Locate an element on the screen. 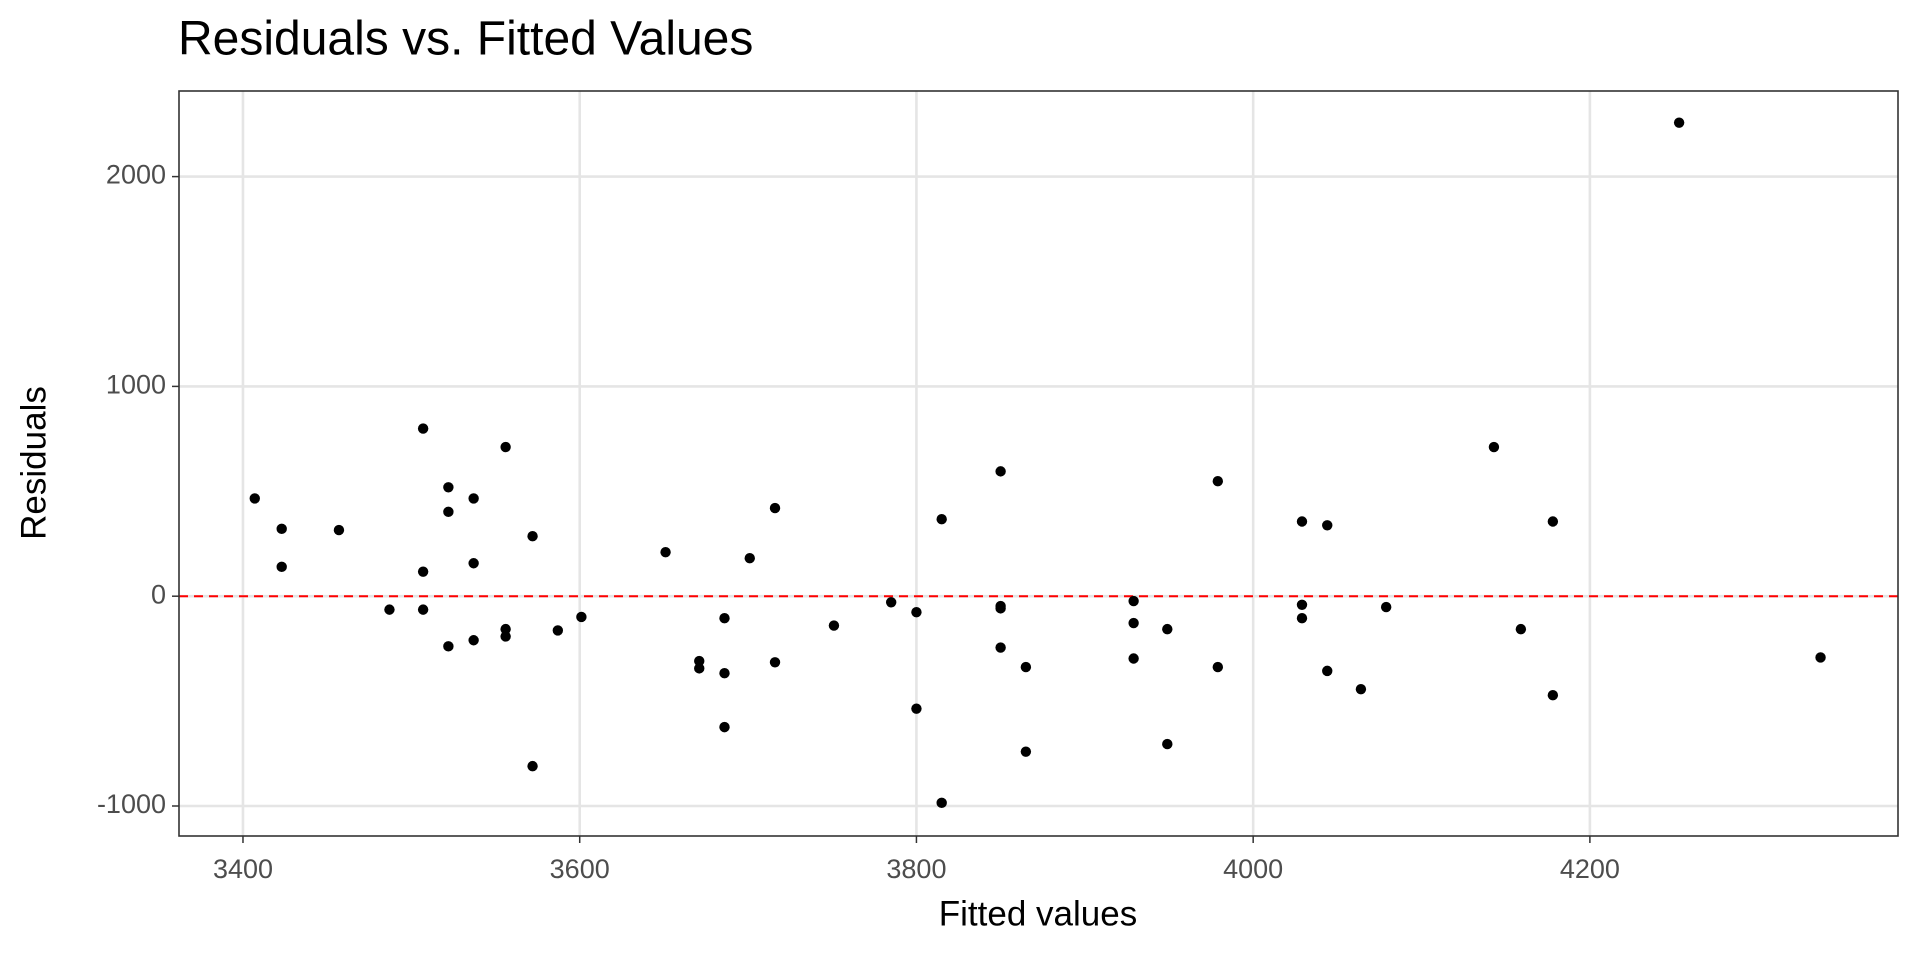 The width and height of the screenshot is (1920, 965). y-axis-label: Residuals is located at coordinates (33, 463).